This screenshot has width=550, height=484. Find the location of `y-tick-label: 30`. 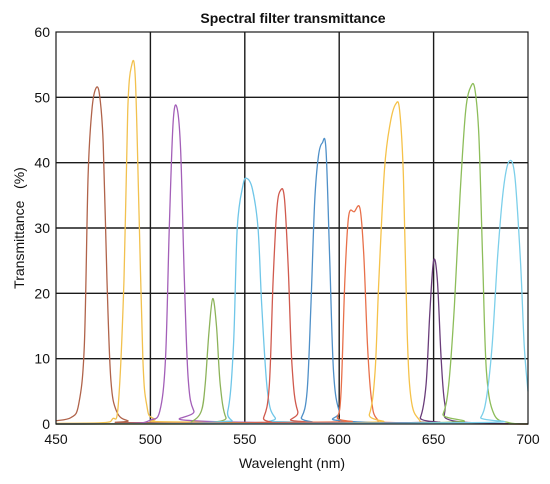

y-tick-label: 30 is located at coordinates (42, 228).